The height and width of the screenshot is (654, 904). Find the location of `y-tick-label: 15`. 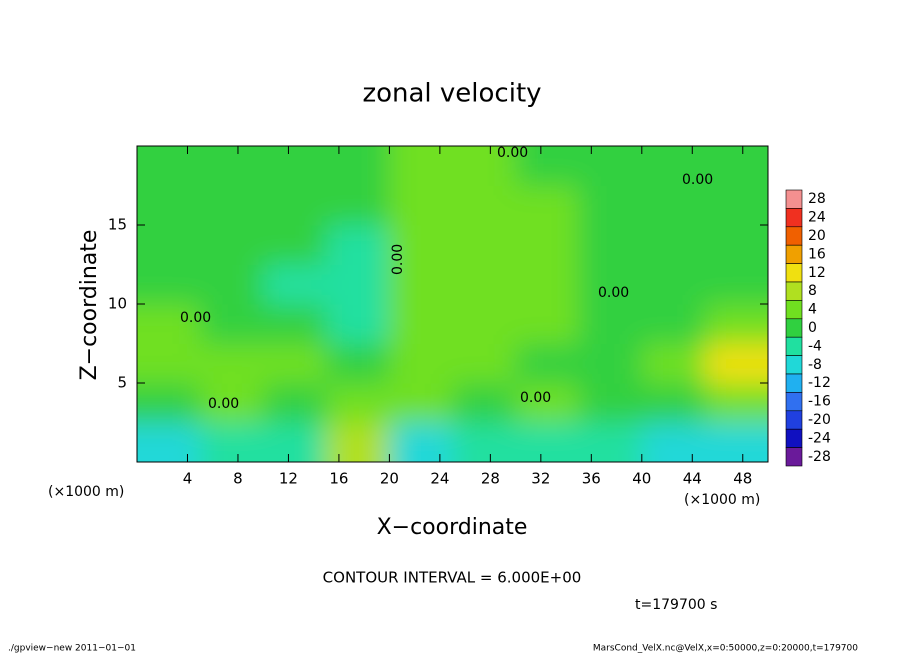

y-tick-label: 15 is located at coordinates (117, 225).